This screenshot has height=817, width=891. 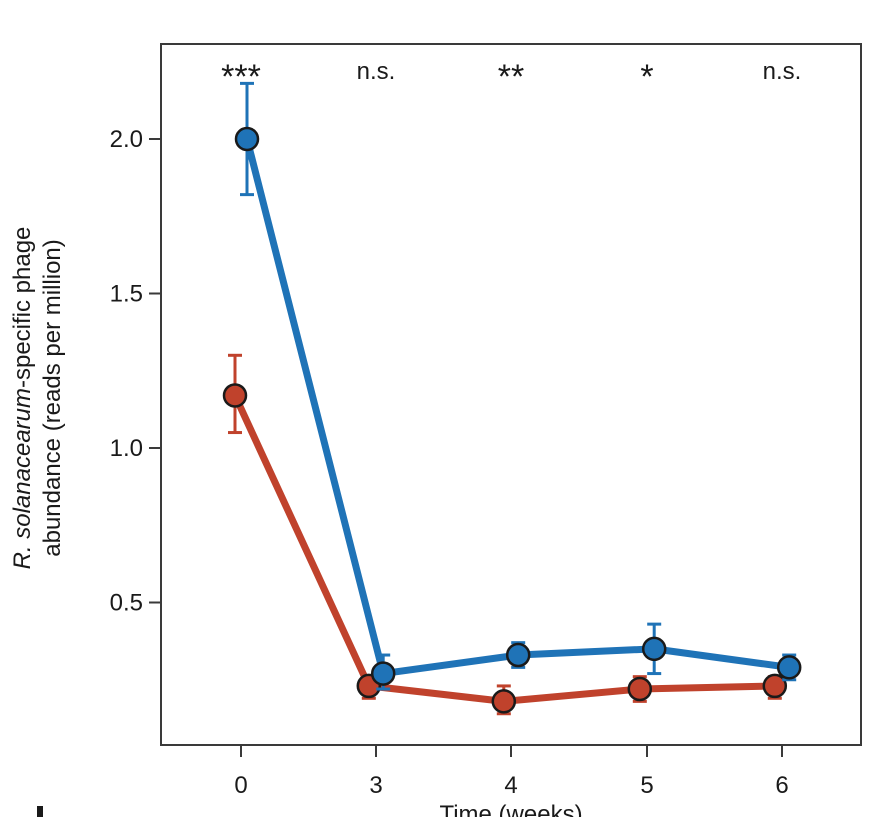 What do you see at coordinates (22, 478) in the screenshot?
I see `y-axis-title-italic: R. solanacearum` at bounding box center [22, 478].